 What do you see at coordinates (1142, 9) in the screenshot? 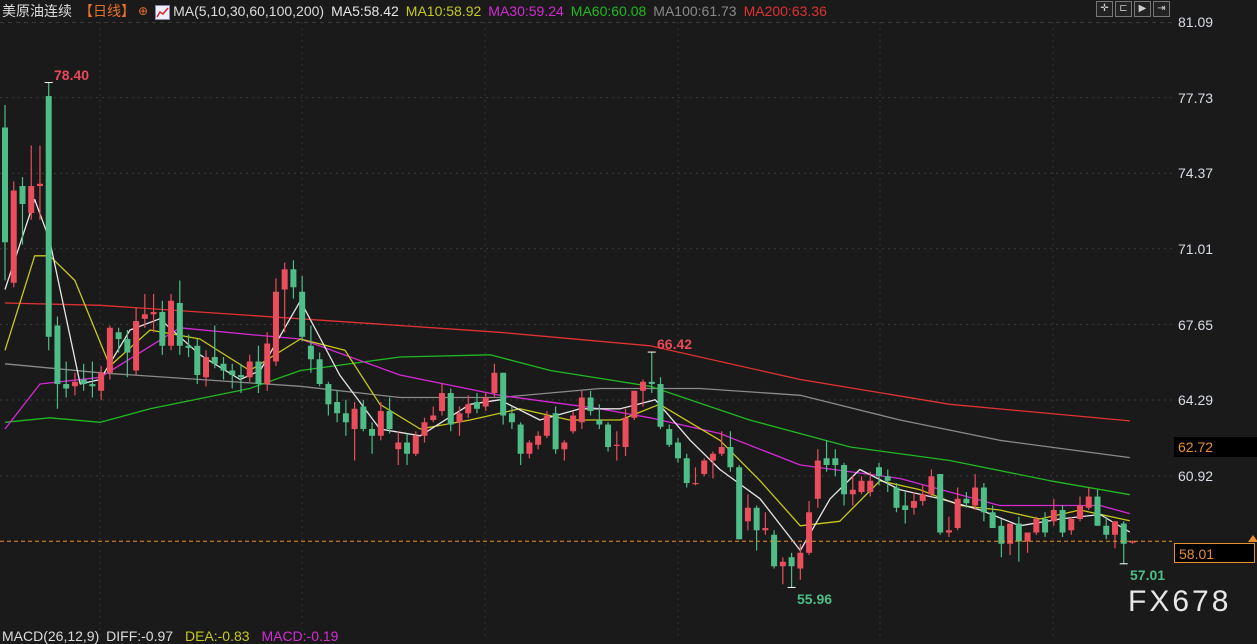
I see `play-icon: ▶` at bounding box center [1142, 9].